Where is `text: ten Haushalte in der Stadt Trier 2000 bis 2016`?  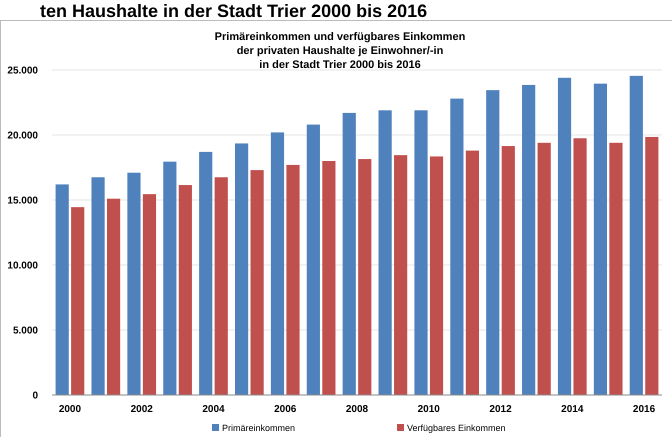 text: ten Haushalte in der Stadt Trier 2000 bis 2016 is located at coordinates (234, 11).